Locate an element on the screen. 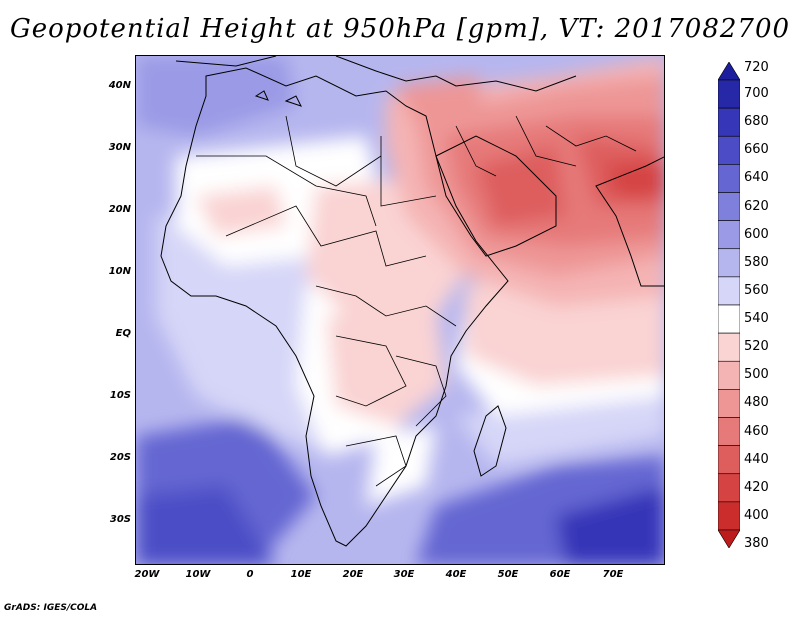  colorbar-bottom-arrow is located at coordinates (729, 538).